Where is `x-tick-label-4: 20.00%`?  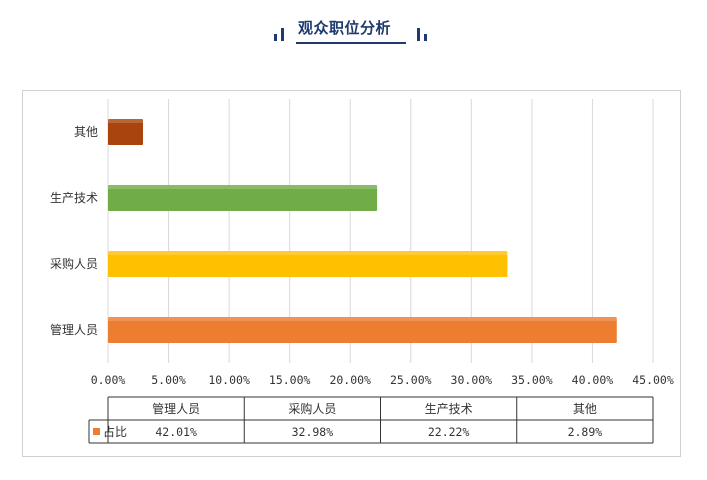
x-tick-label-4: 20.00% is located at coordinates (350, 380).